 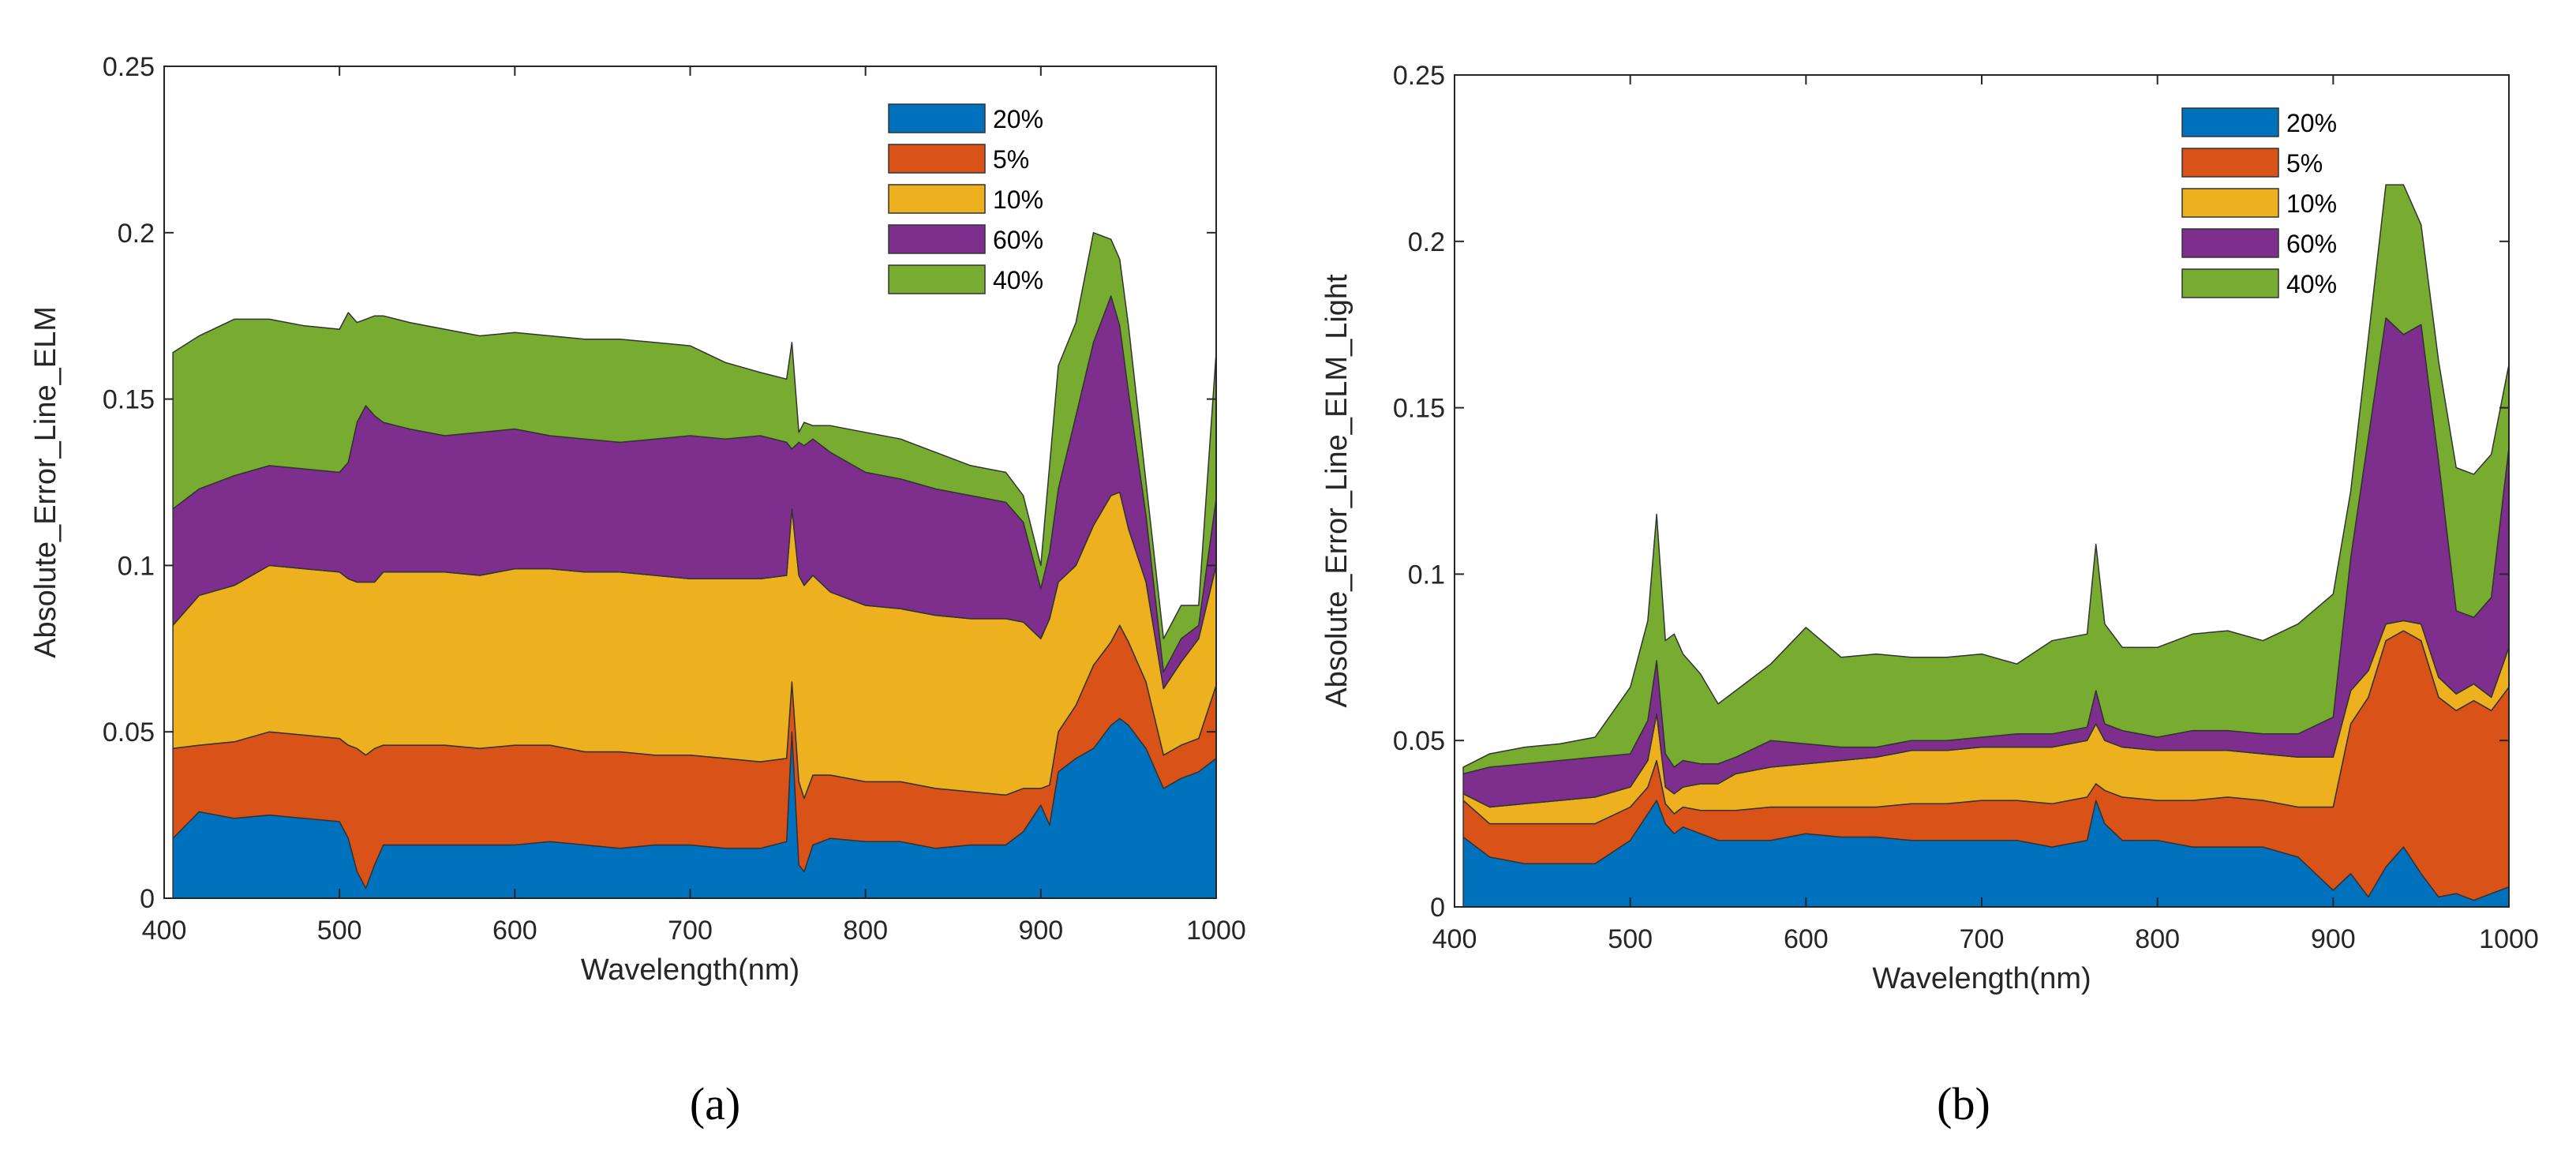 What do you see at coordinates (715, 1103) in the screenshot?
I see `figure-caption: (a)` at bounding box center [715, 1103].